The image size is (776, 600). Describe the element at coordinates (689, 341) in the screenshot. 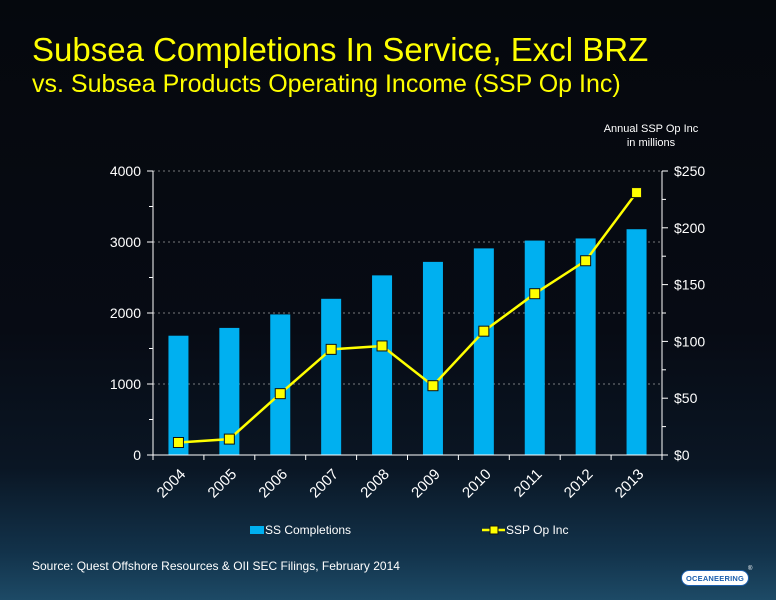

I see `right-axis-tick-label: $100` at that location.